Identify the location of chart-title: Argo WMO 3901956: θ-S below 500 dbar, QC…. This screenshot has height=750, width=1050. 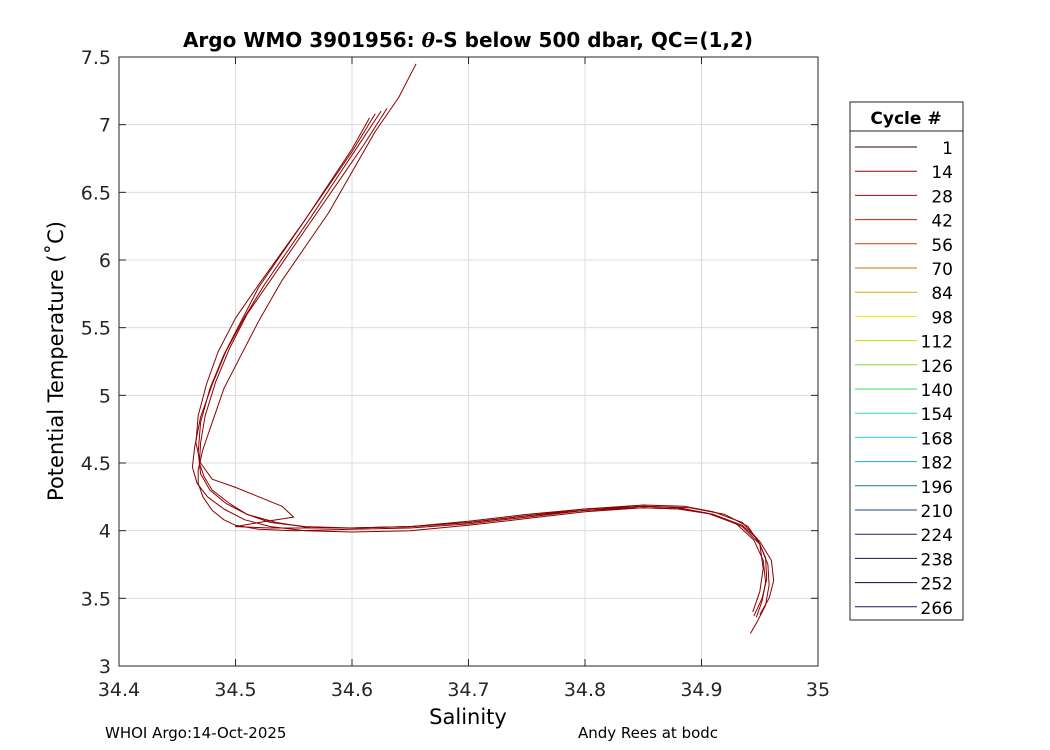
(468, 40).